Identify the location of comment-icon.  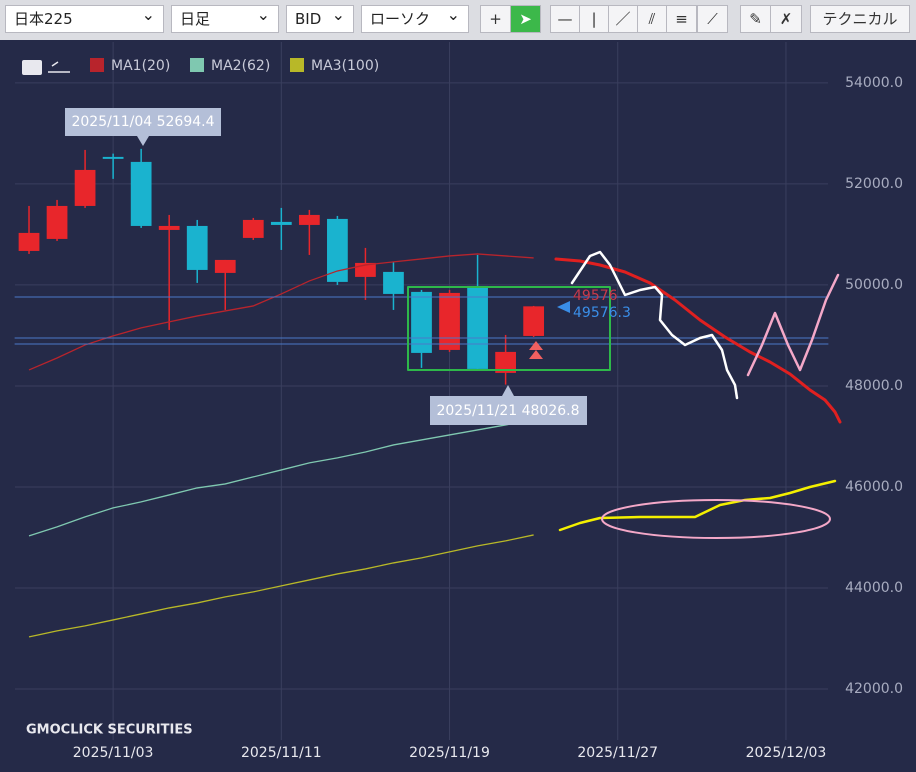
(32, 67).